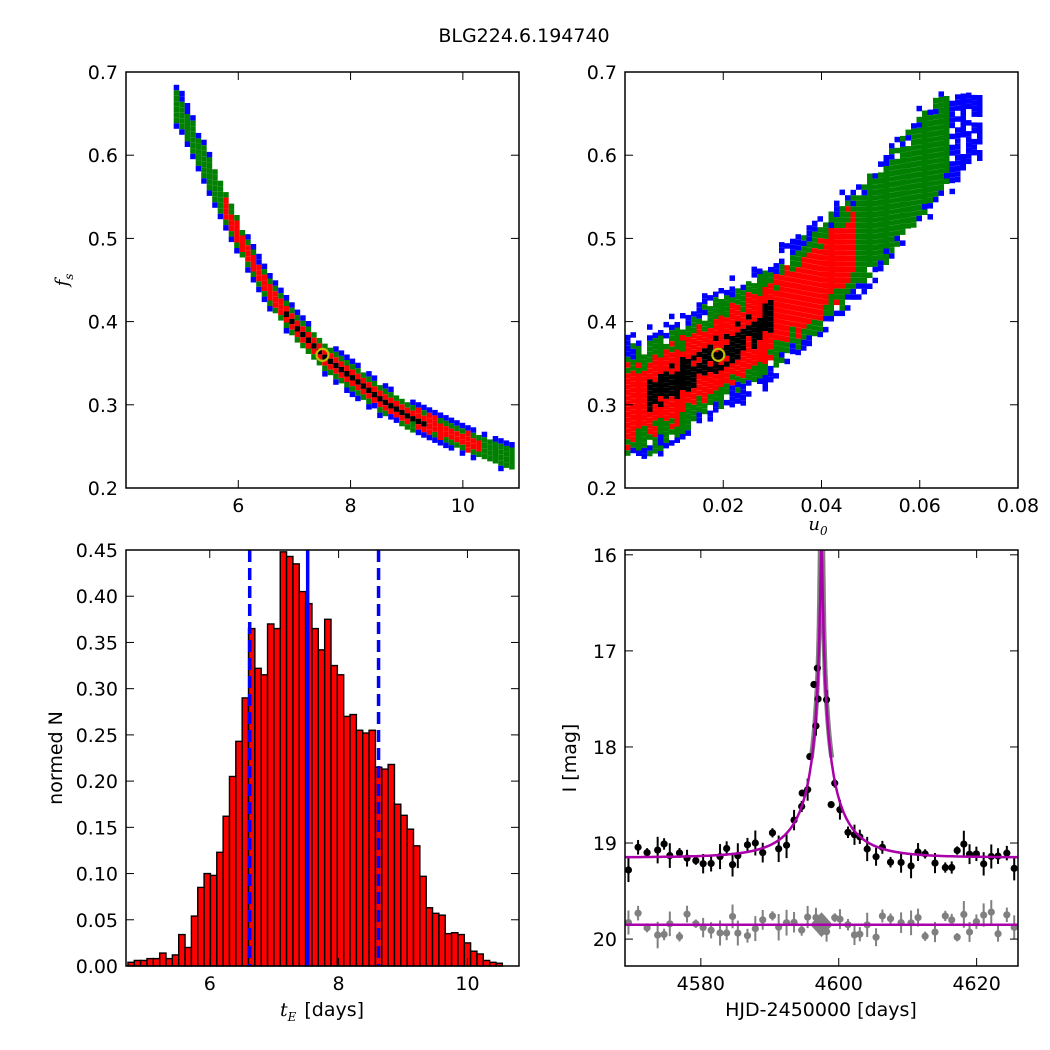 The height and width of the screenshot is (1050, 1050). What do you see at coordinates (821, 749) in the screenshot?
I see `plot-area` at bounding box center [821, 749].